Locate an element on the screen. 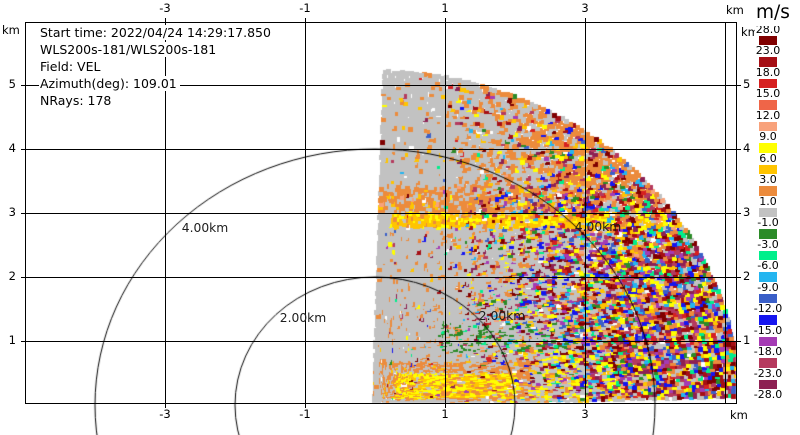 The height and width of the screenshot is (435, 800). axis-unit-label-top-right: km is located at coordinates (735, 10).